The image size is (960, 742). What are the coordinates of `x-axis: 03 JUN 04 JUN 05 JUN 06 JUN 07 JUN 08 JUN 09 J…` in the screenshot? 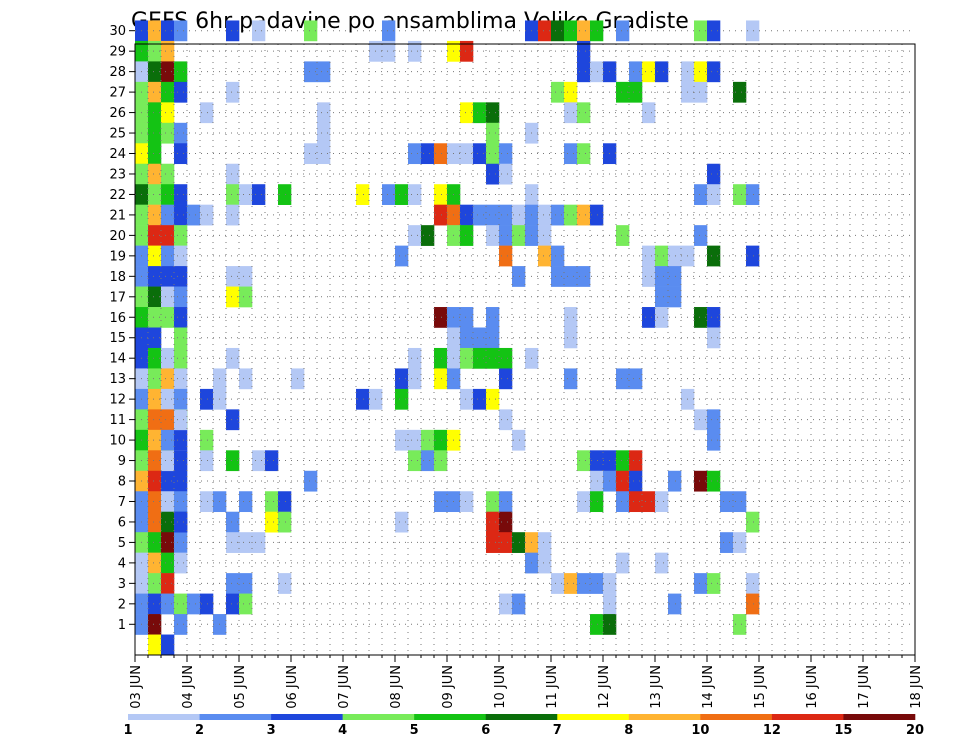 It's located at (526, 682).